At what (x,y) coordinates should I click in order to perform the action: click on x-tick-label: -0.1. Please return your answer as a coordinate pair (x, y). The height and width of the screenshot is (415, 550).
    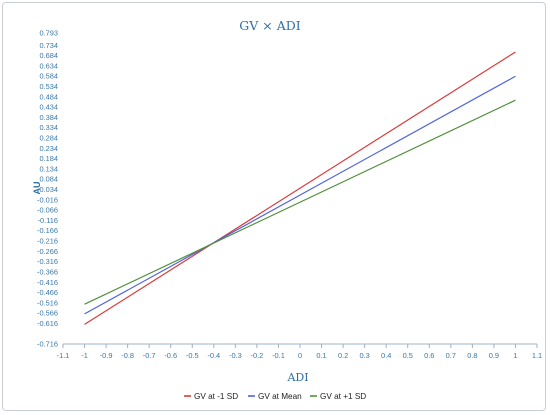
    Looking at the image, I should click on (278, 355).